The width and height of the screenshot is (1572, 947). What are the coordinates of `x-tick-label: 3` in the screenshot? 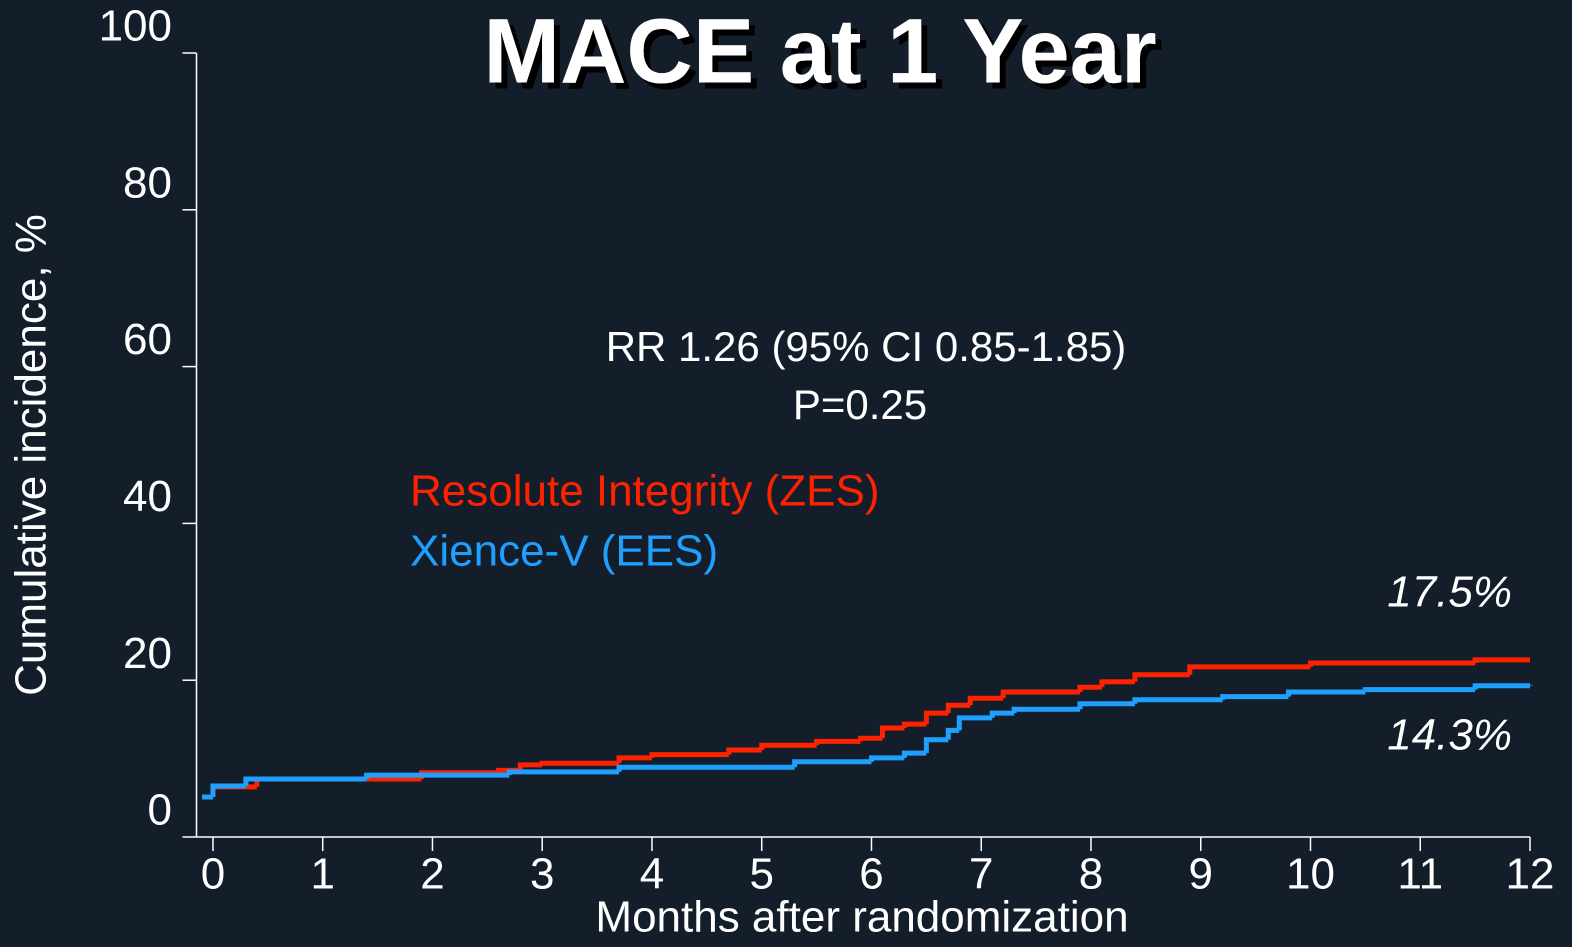 It's located at (542, 874).